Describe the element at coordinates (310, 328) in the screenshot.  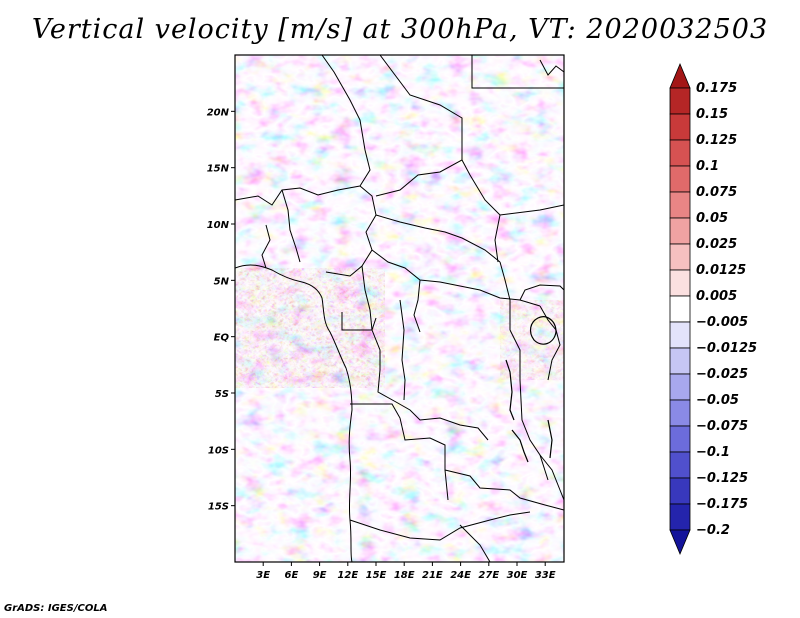
I see `convective-noise-west` at that location.